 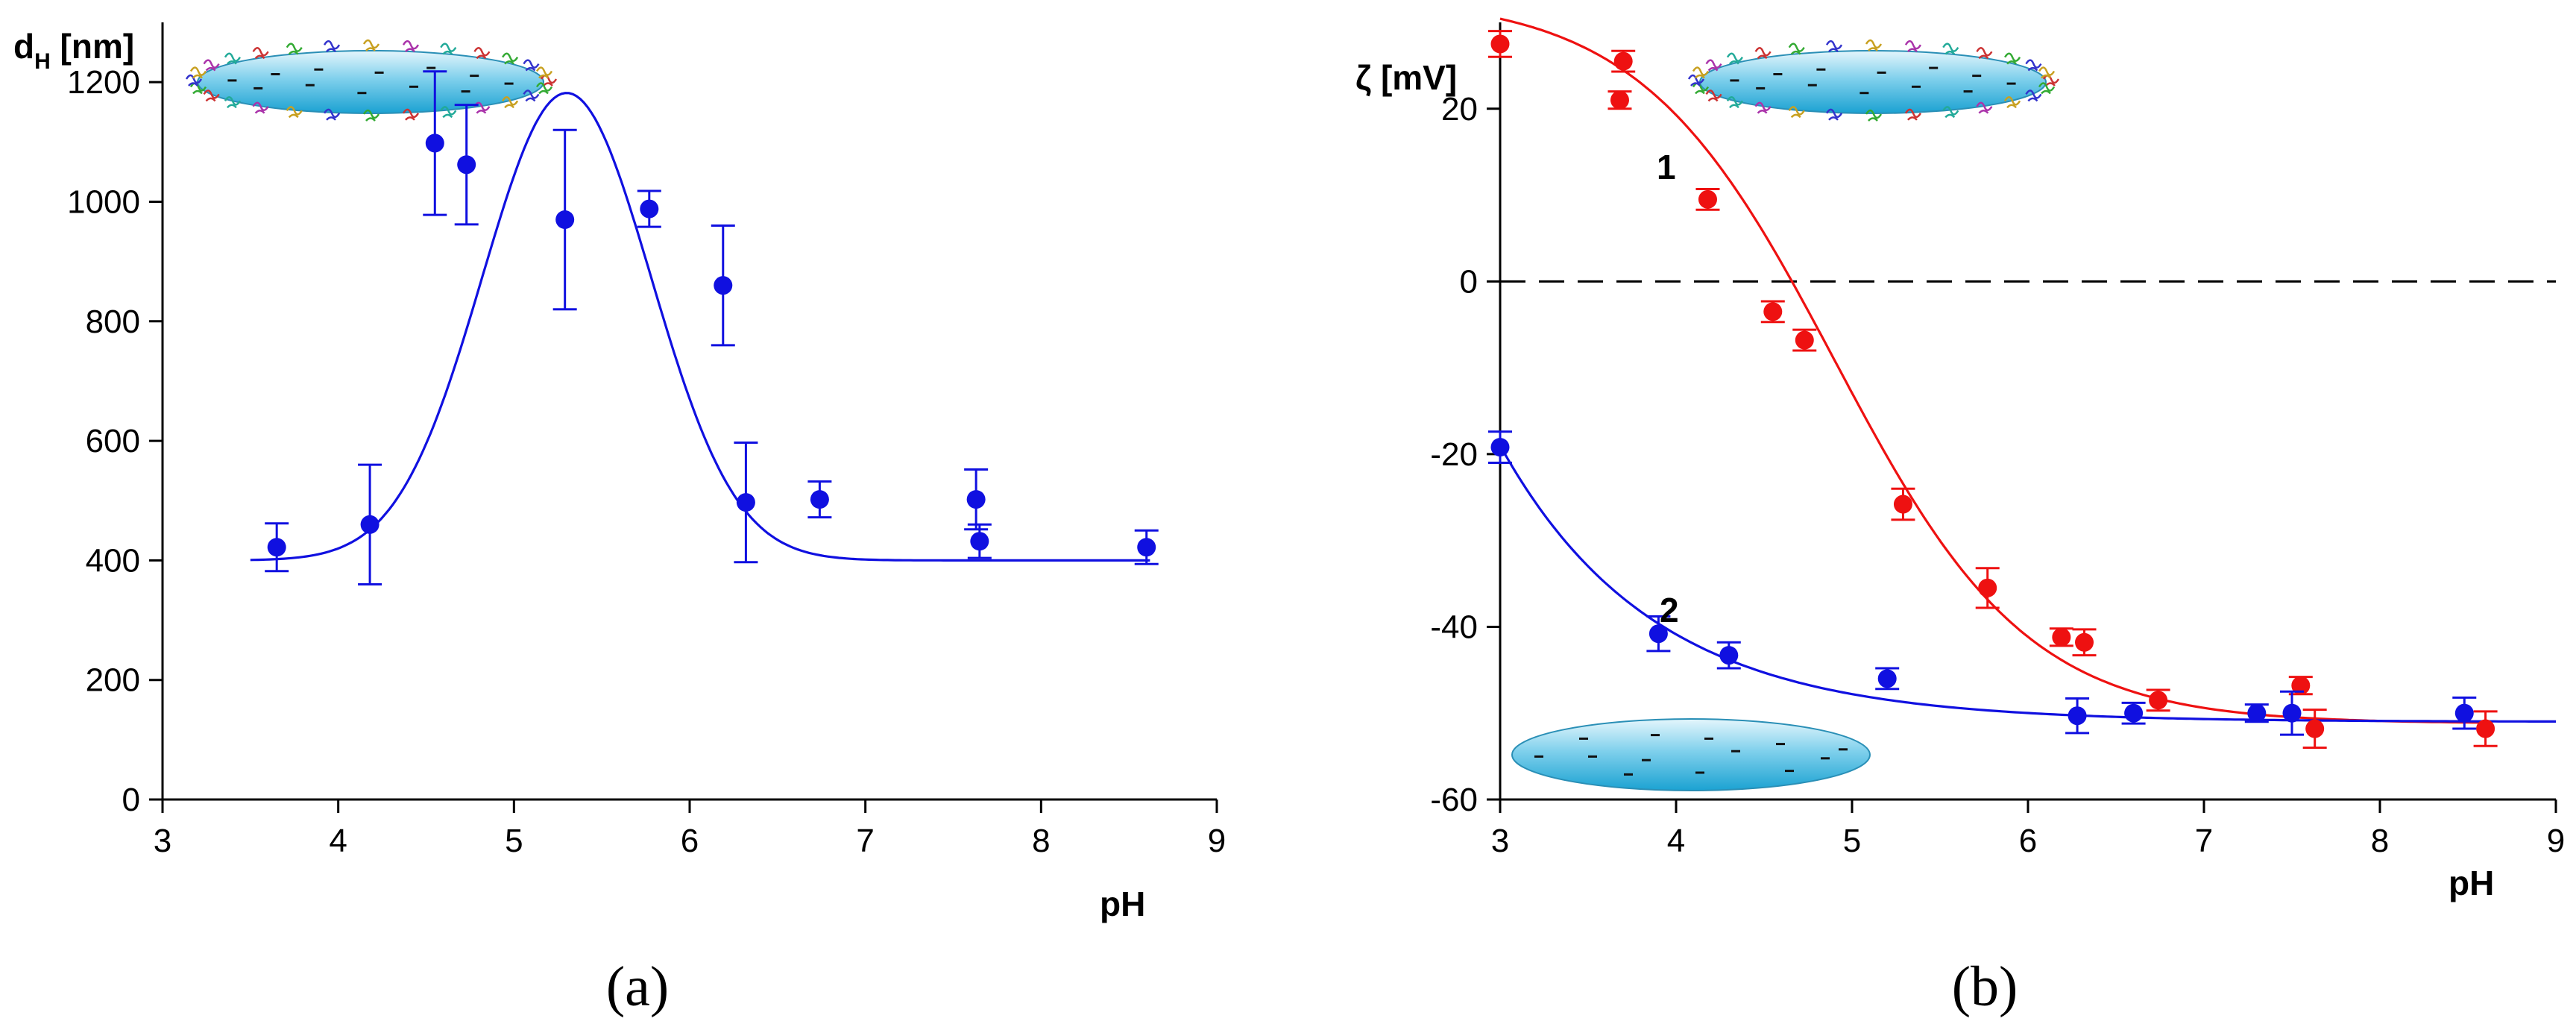 What do you see at coordinates (1122, 904) in the screenshot?
I see `chart-a-xlabel: pH` at bounding box center [1122, 904].